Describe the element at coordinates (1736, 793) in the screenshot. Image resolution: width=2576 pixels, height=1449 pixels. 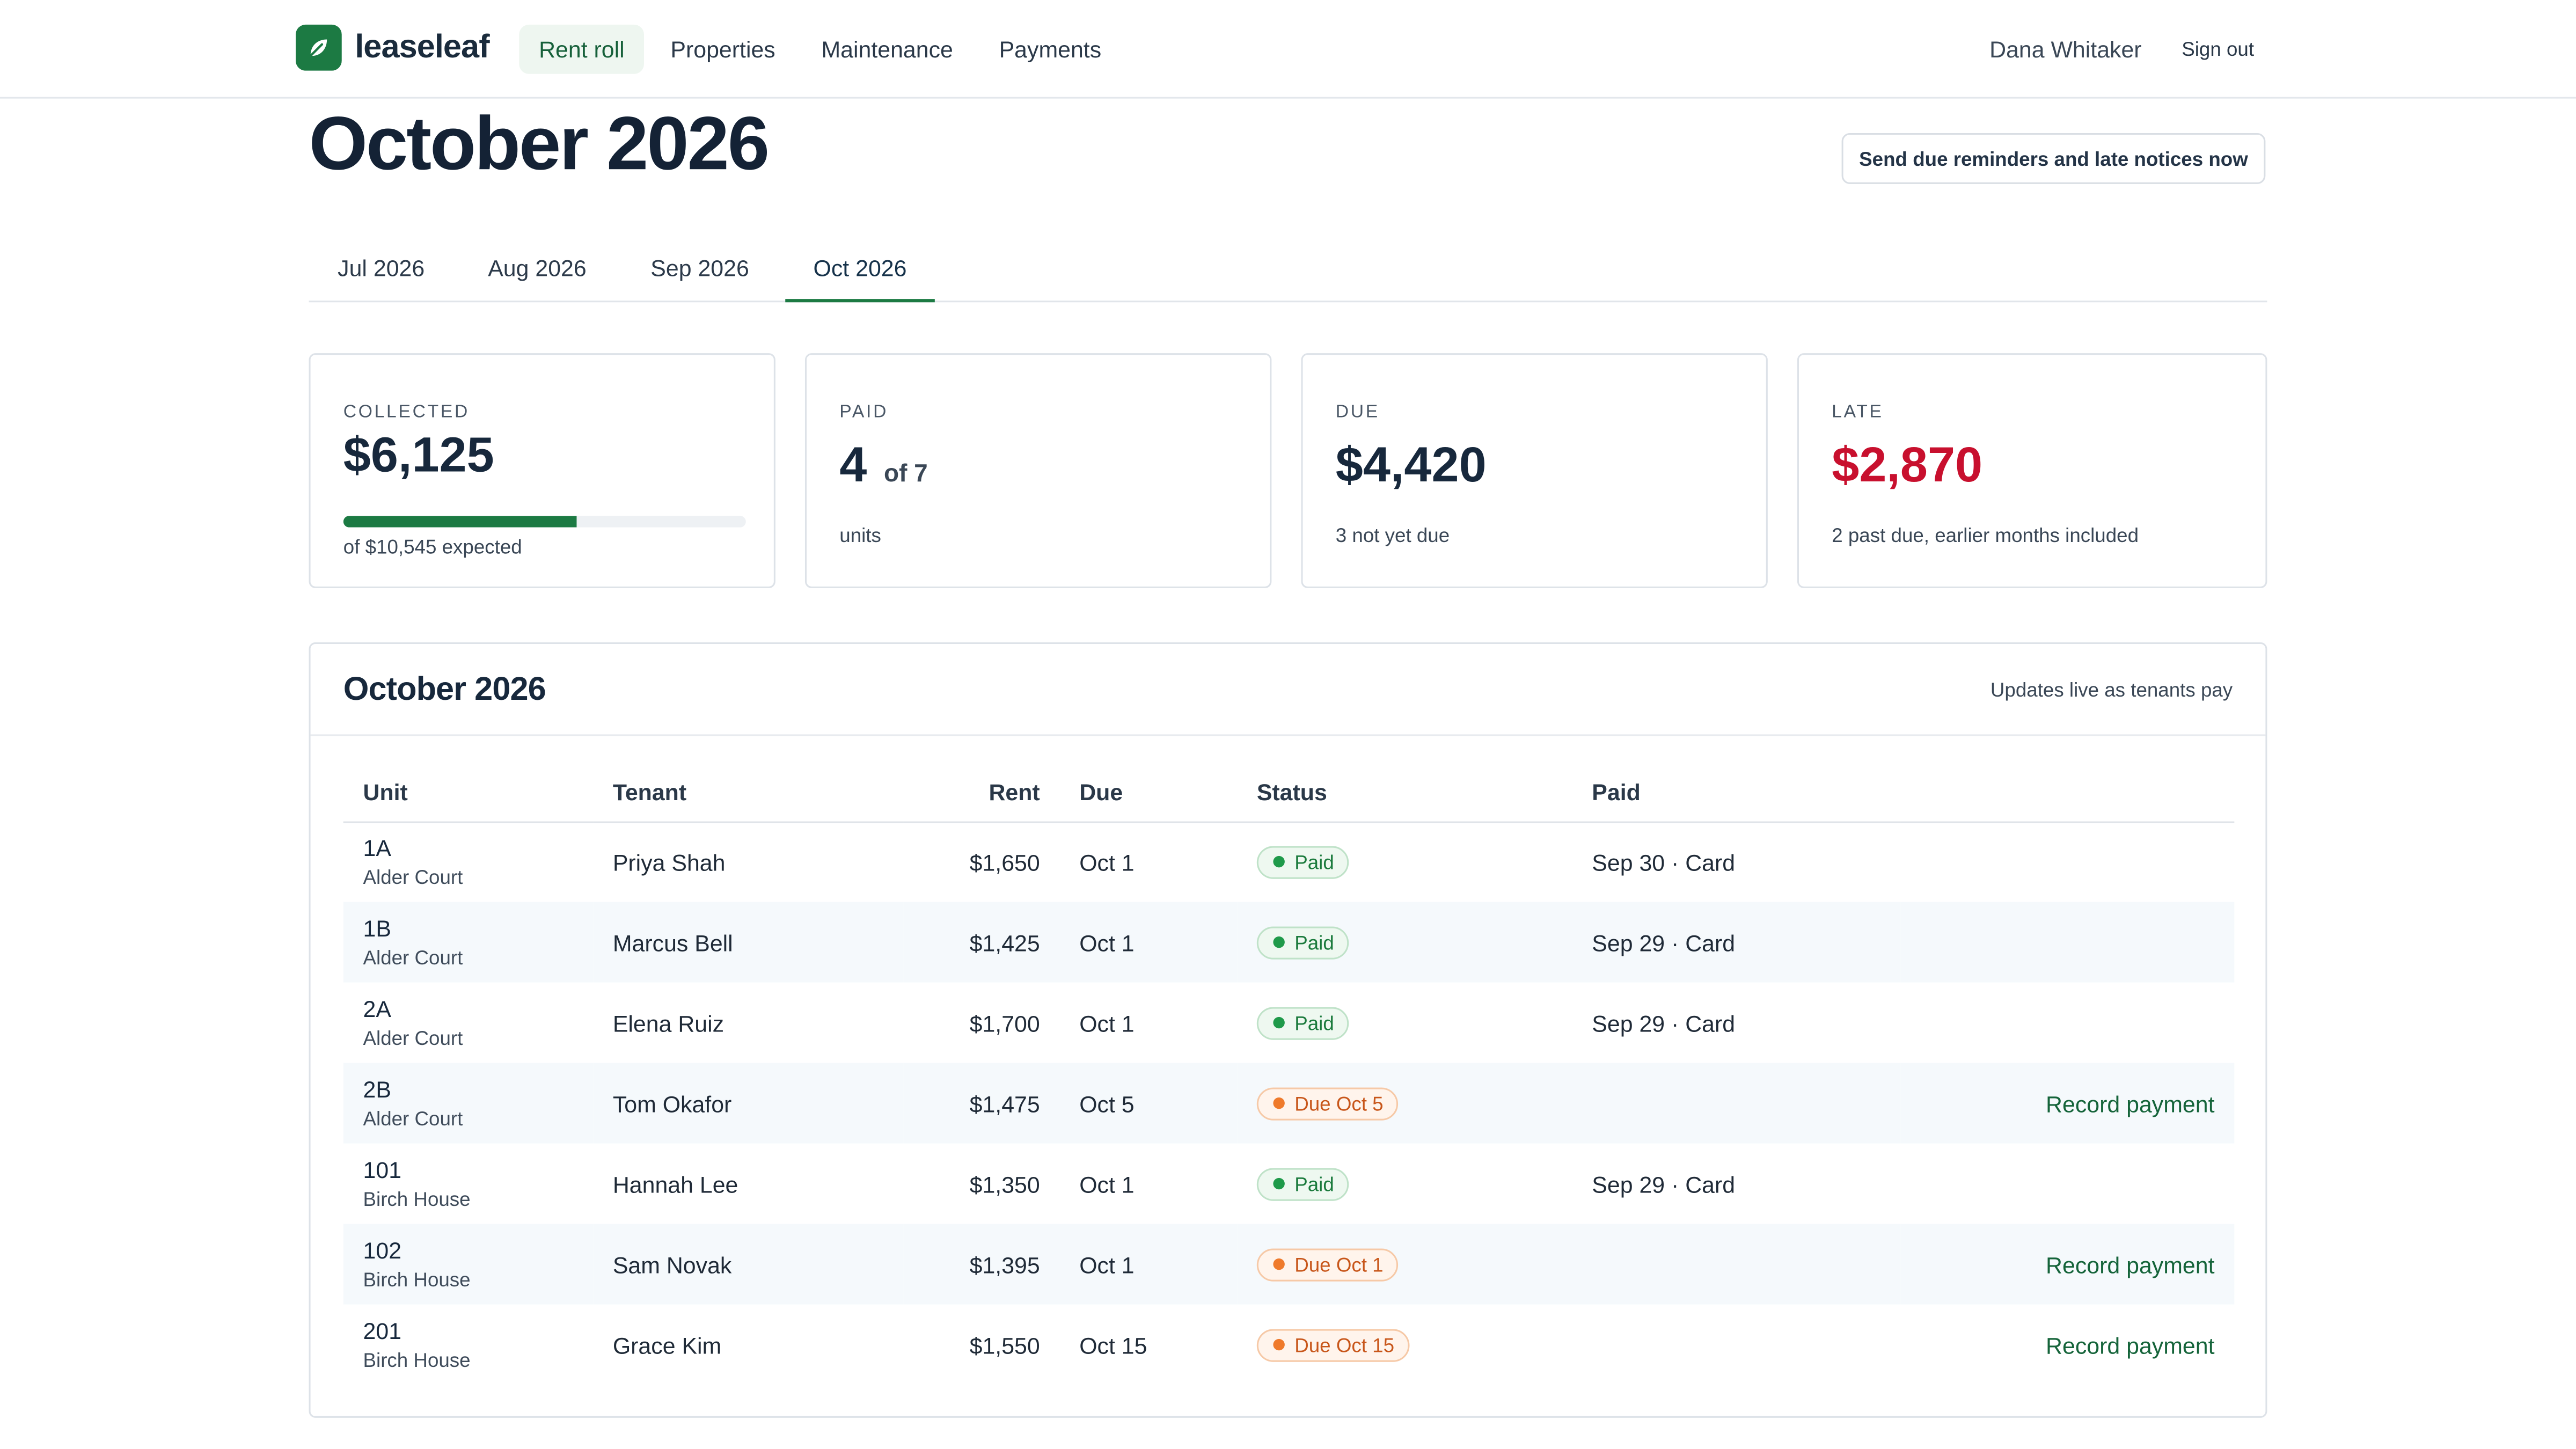
I see `column-header-paid: Paid` at that location.